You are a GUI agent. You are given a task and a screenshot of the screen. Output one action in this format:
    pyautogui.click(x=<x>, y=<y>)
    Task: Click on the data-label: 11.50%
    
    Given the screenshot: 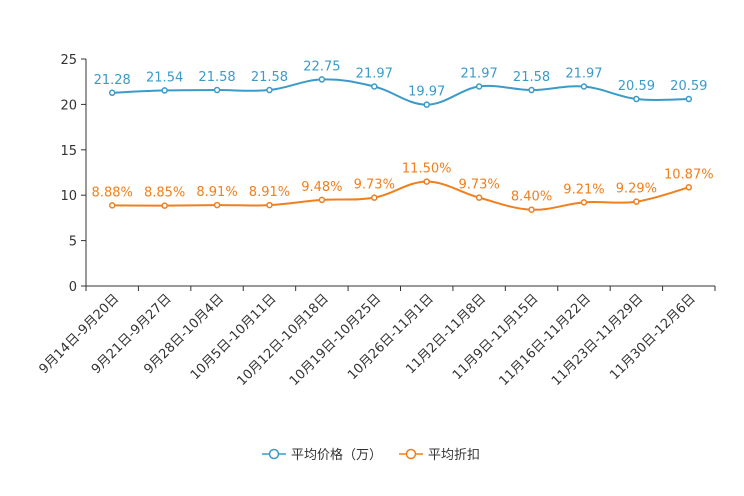 What is the action you would take?
    pyautogui.click(x=427, y=169)
    